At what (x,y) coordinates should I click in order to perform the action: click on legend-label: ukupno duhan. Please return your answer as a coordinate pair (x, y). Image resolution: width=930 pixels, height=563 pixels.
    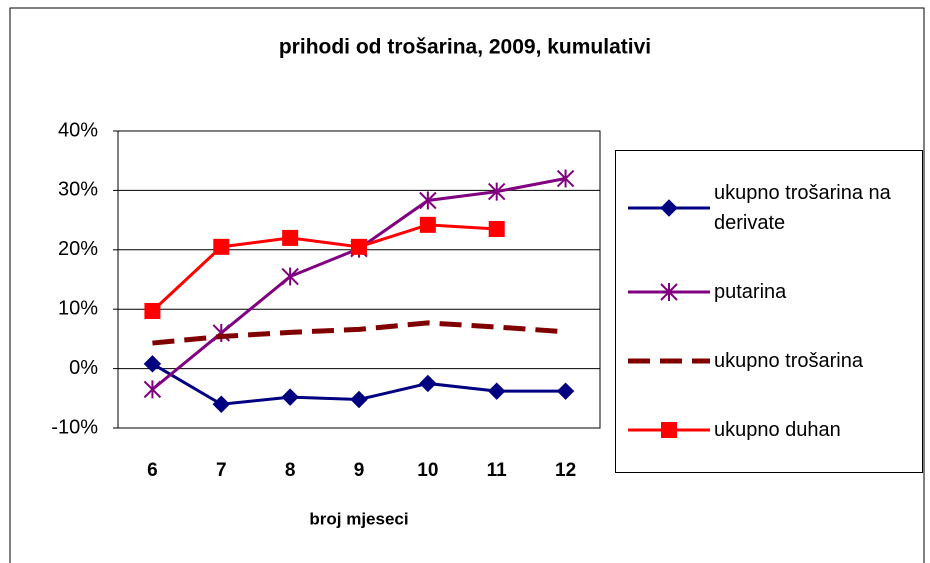
    Looking at the image, I should click on (777, 429).